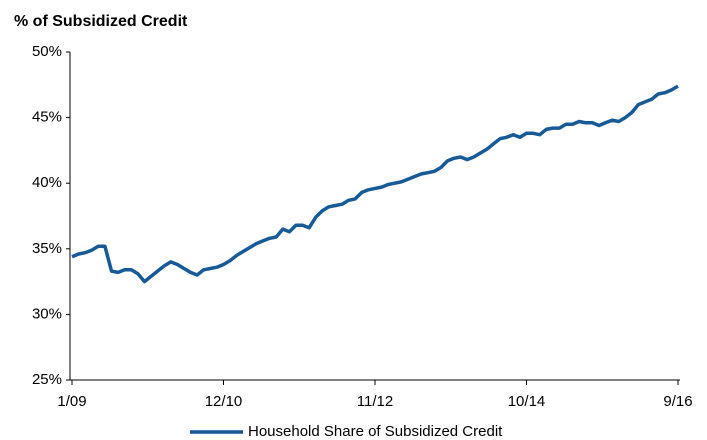 The height and width of the screenshot is (440, 707). What do you see at coordinates (47, 182) in the screenshot?
I see `y-tick-label: 40%` at bounding box center [47, 182].